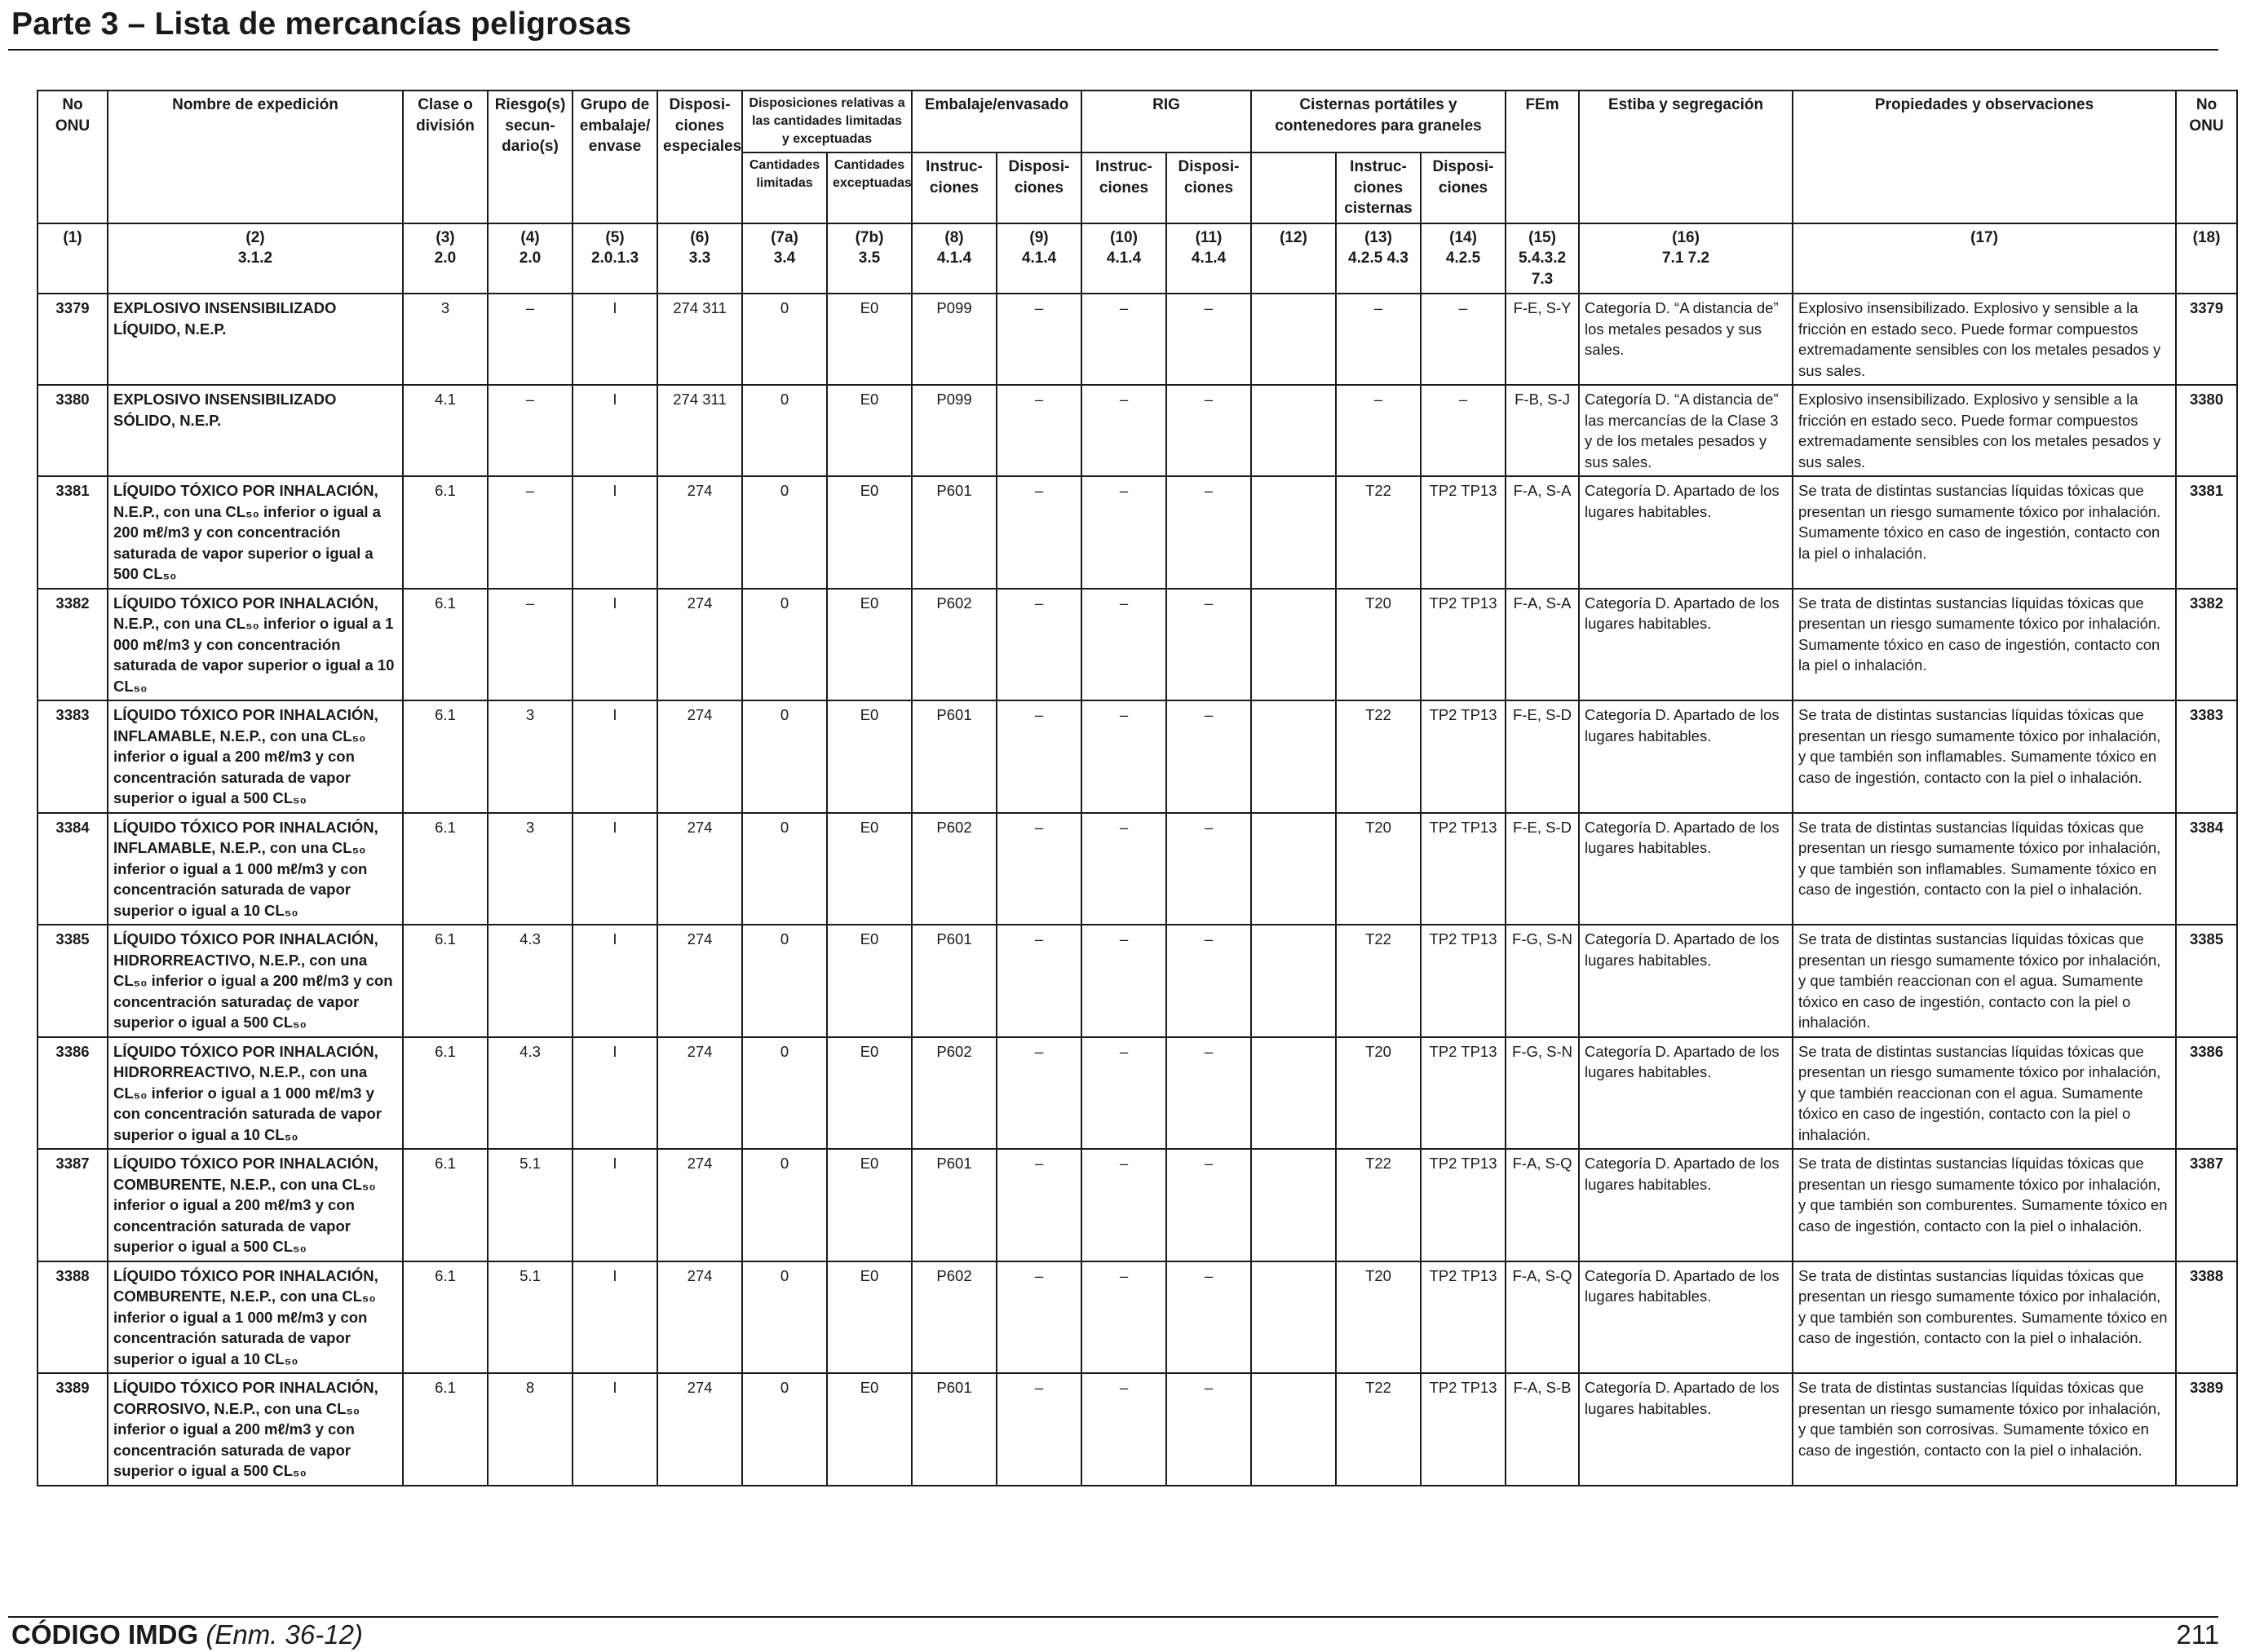  Describe the element at coordinates (615, 157) in the screenshot. I see `col-header-packing-group: Grupo de embalaje/ envase` at that location.